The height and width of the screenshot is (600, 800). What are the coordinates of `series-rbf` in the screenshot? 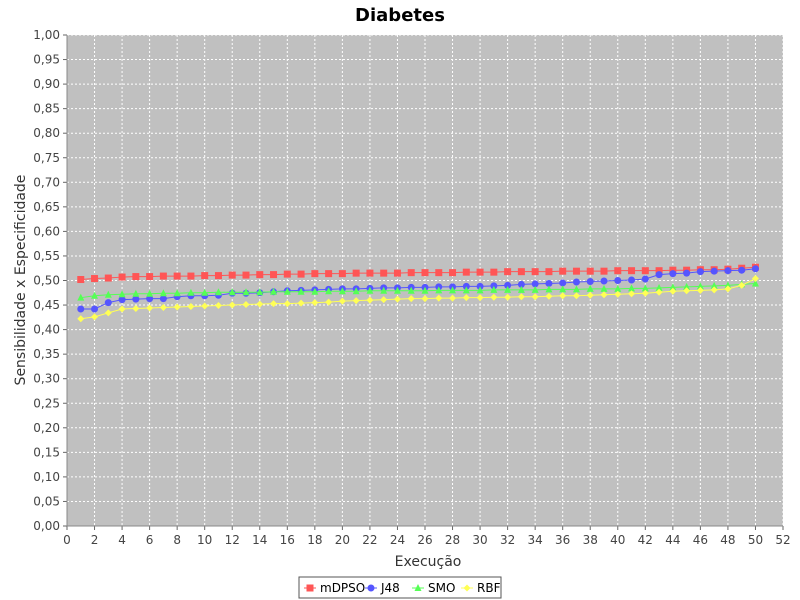 It's located at (418, 299).